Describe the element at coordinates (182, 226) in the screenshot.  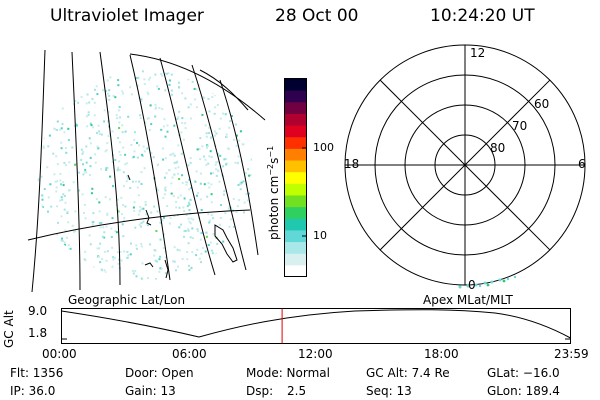
I see `coastline` at that location.